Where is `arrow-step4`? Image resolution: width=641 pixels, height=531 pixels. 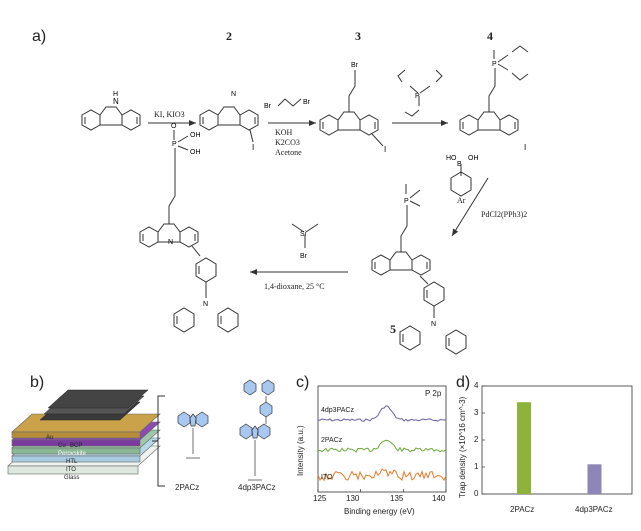 arrow-step4 is located at coordinates (470, 207).